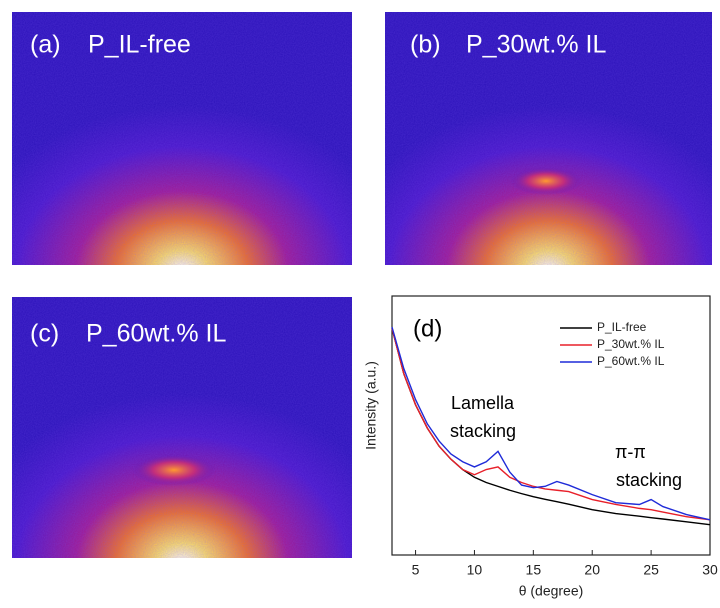 The width and height of the screenshot is (720, 608). I want to click on panel-caption: P_IL-free, so click(139, 45).